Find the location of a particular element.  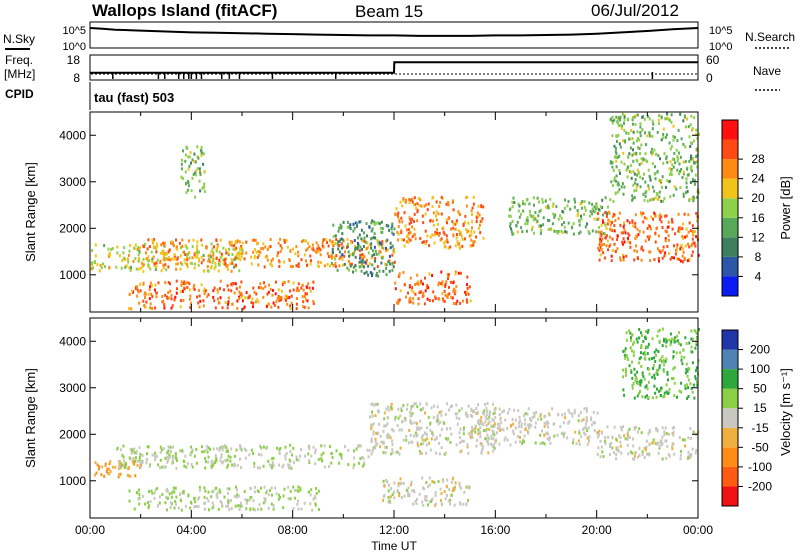

power-marks-cell-2061 is located at coordinates (651, 199).